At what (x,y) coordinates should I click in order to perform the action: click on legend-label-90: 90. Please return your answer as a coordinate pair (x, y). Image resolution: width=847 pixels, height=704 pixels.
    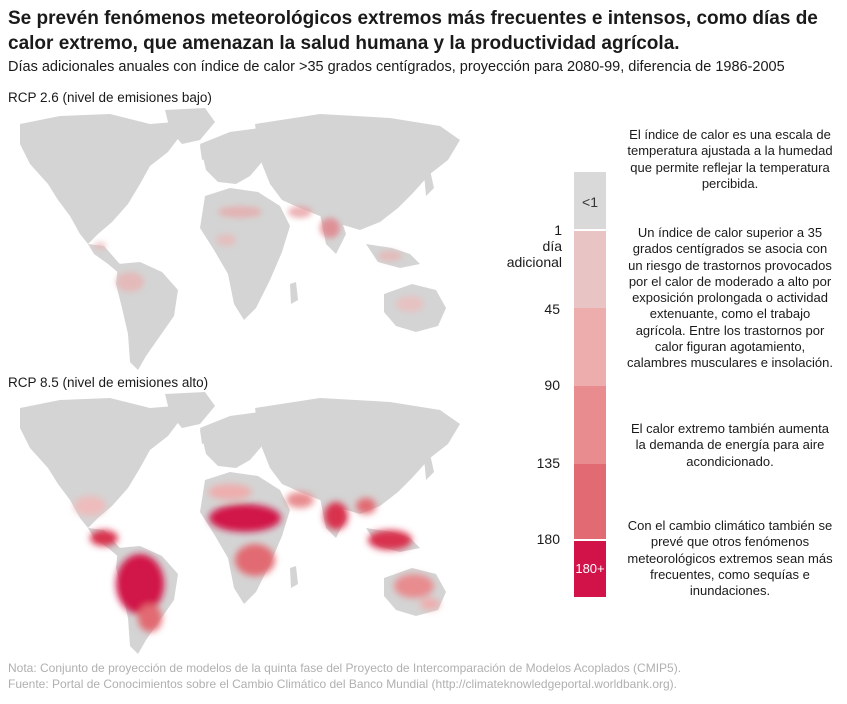
    Looking at the image, I should click on (552, 385).